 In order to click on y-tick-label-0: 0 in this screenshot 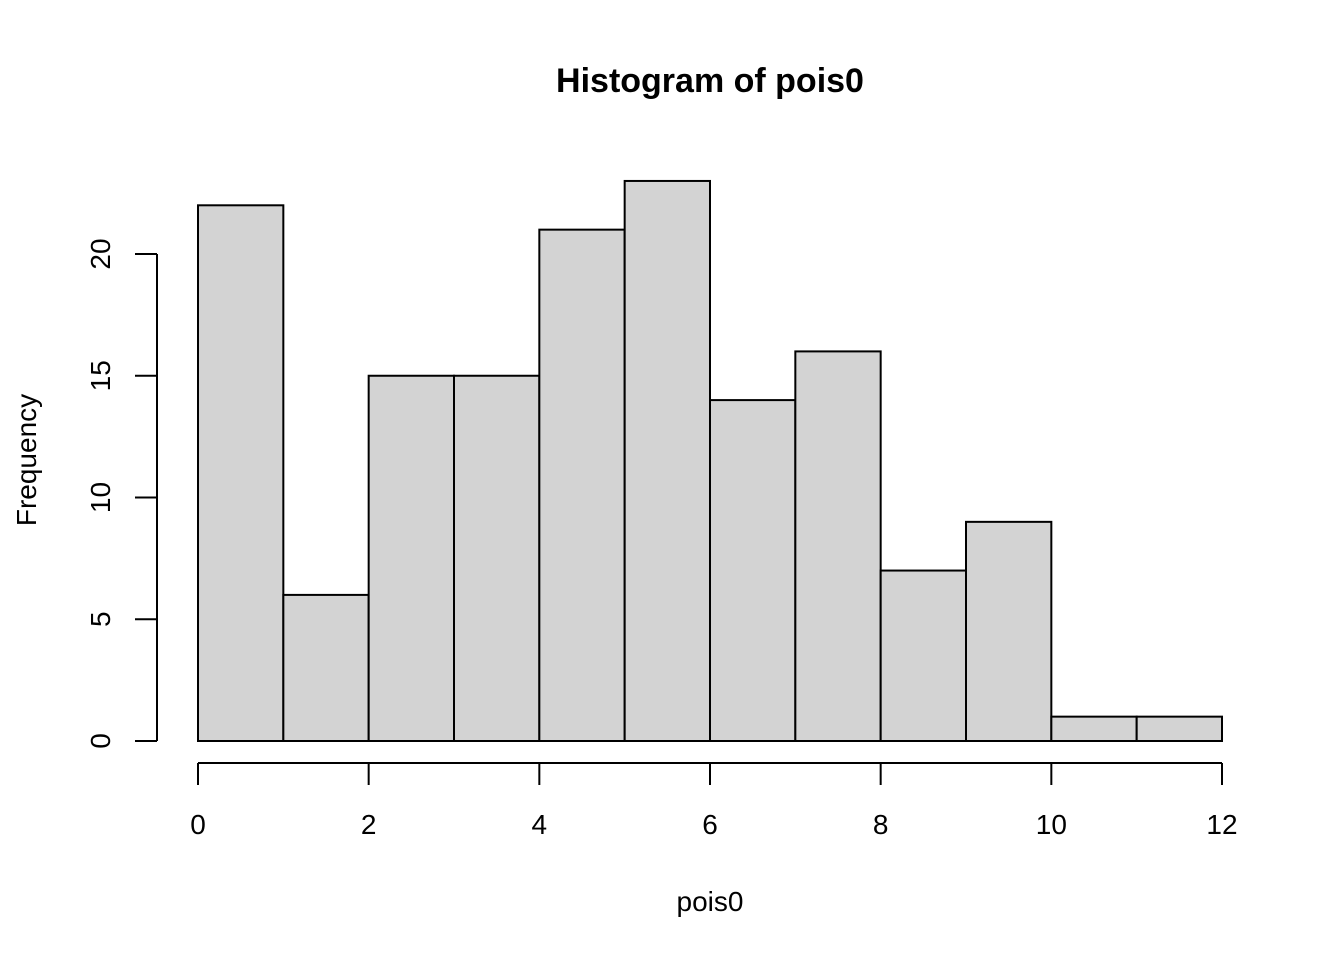, I will do `click(100, 741)`.